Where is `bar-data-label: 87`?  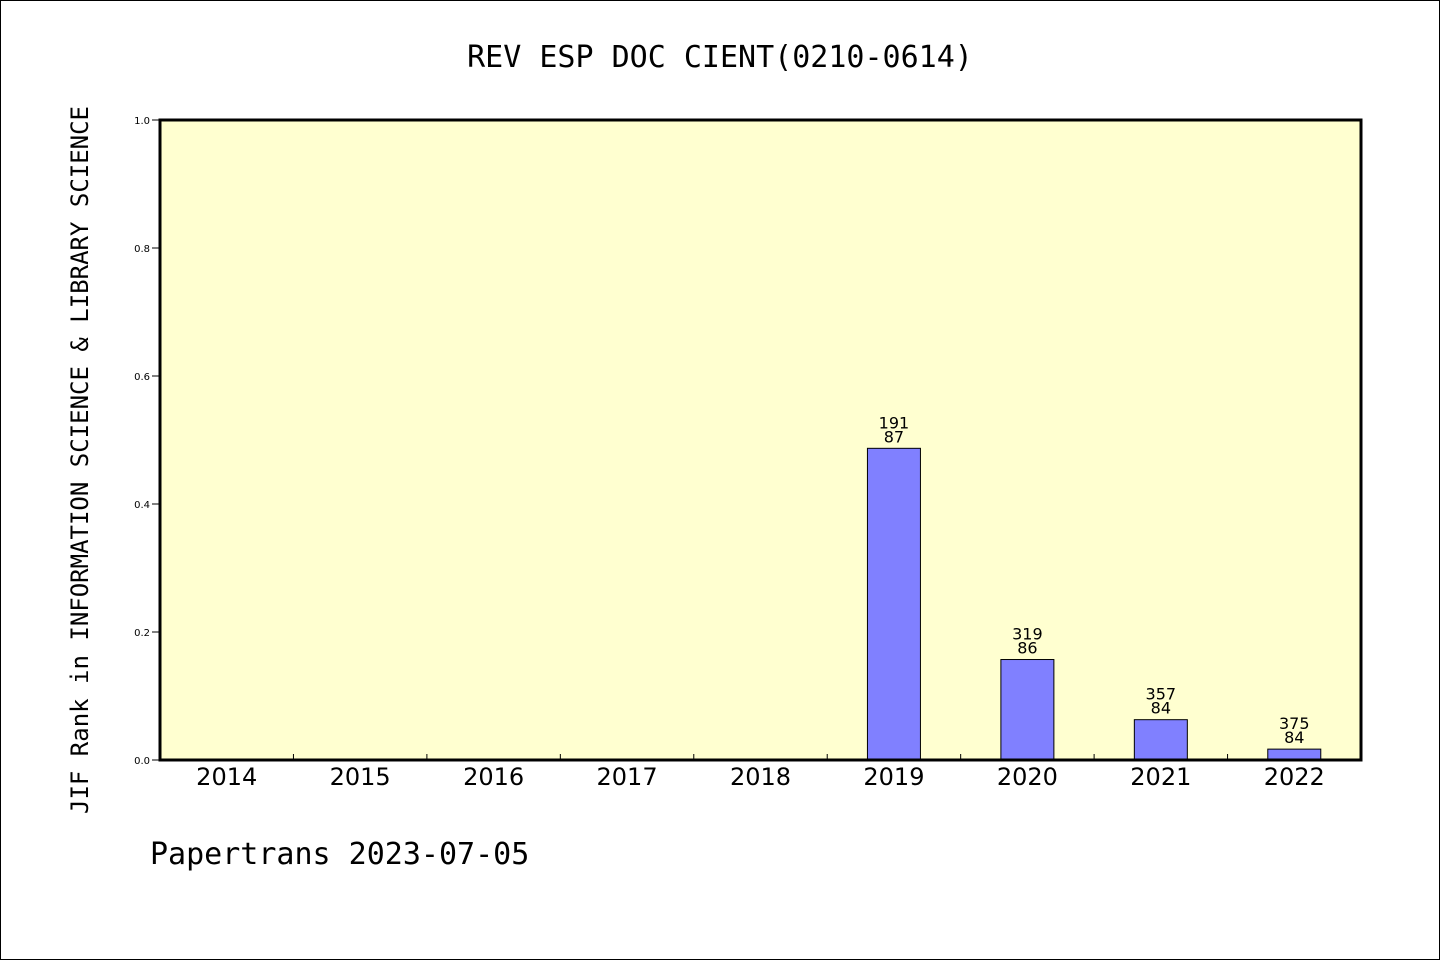
bar-data-label: 87 is located at coordinates (894, 436).